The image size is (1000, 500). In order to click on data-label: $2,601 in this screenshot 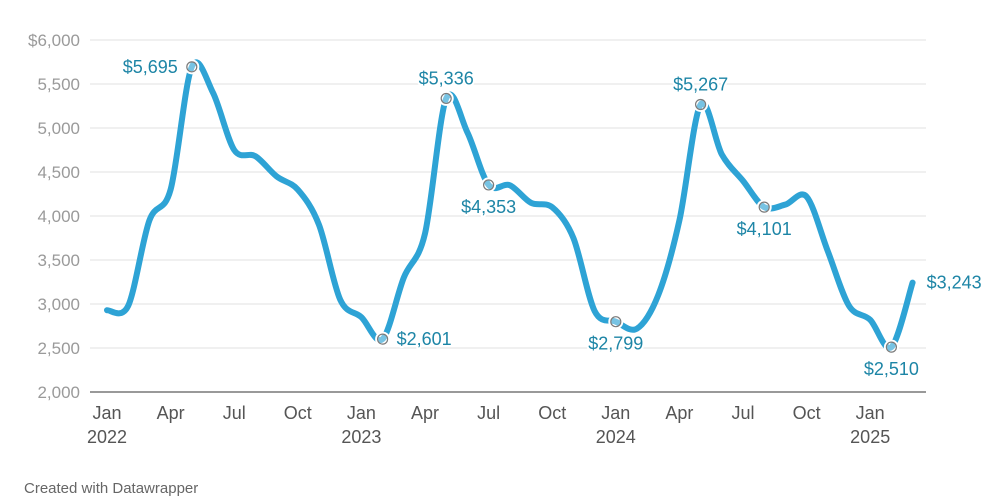, I will do `click(424, 339)`.